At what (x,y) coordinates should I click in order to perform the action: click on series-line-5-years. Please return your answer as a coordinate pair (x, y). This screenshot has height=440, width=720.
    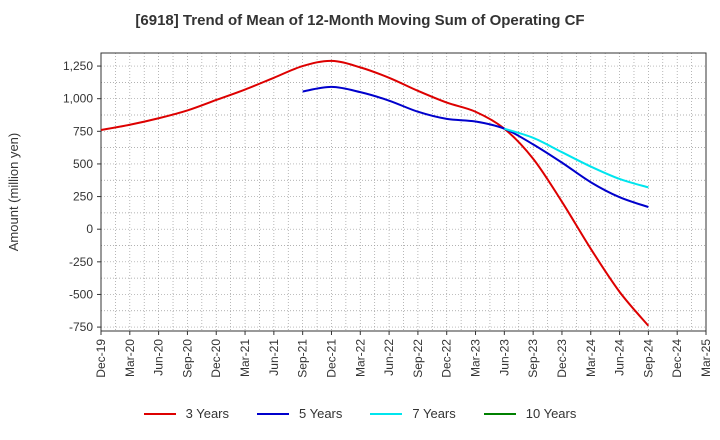
    Looking at the image, I should click on (475, 146).